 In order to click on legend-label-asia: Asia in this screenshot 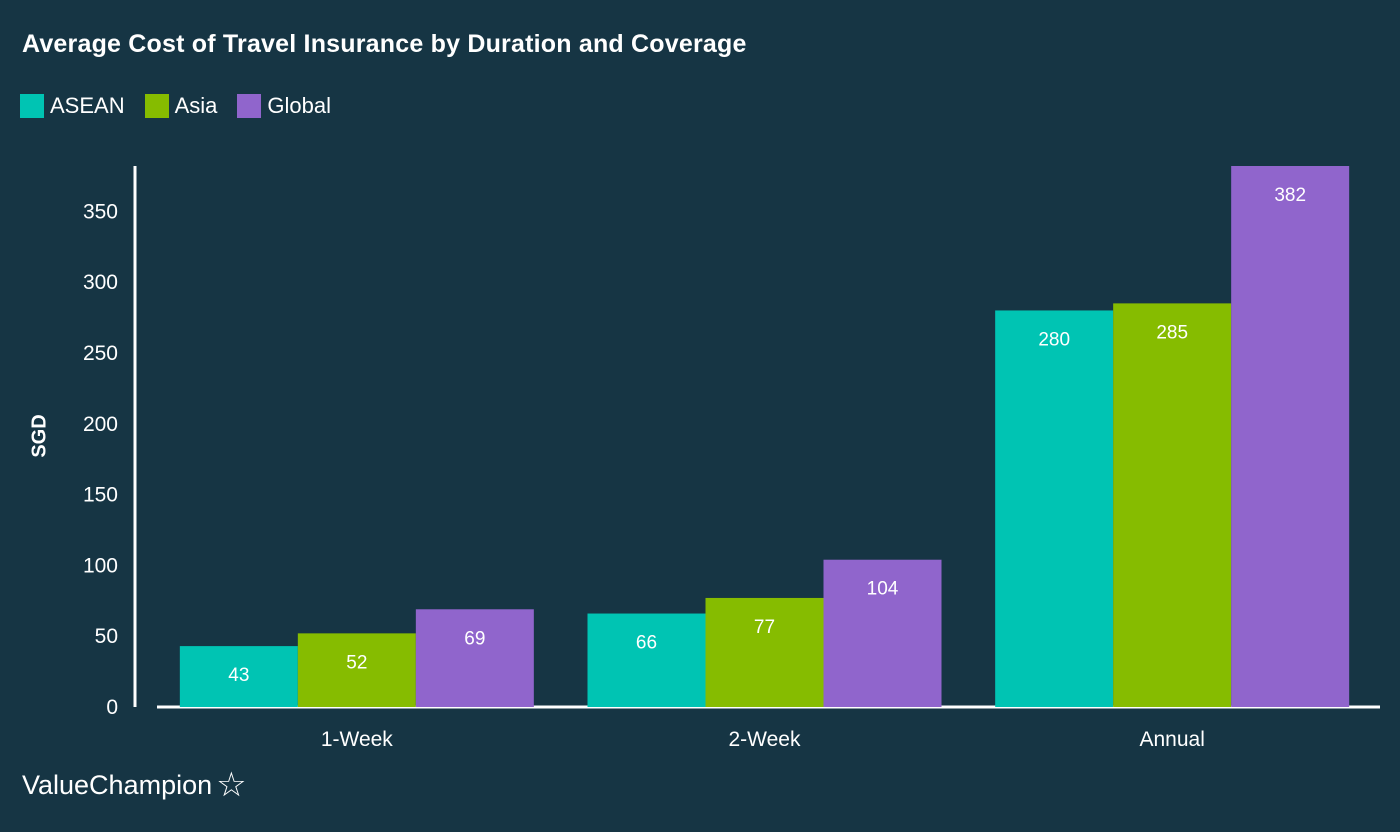, I will do `click(196, 105)`.